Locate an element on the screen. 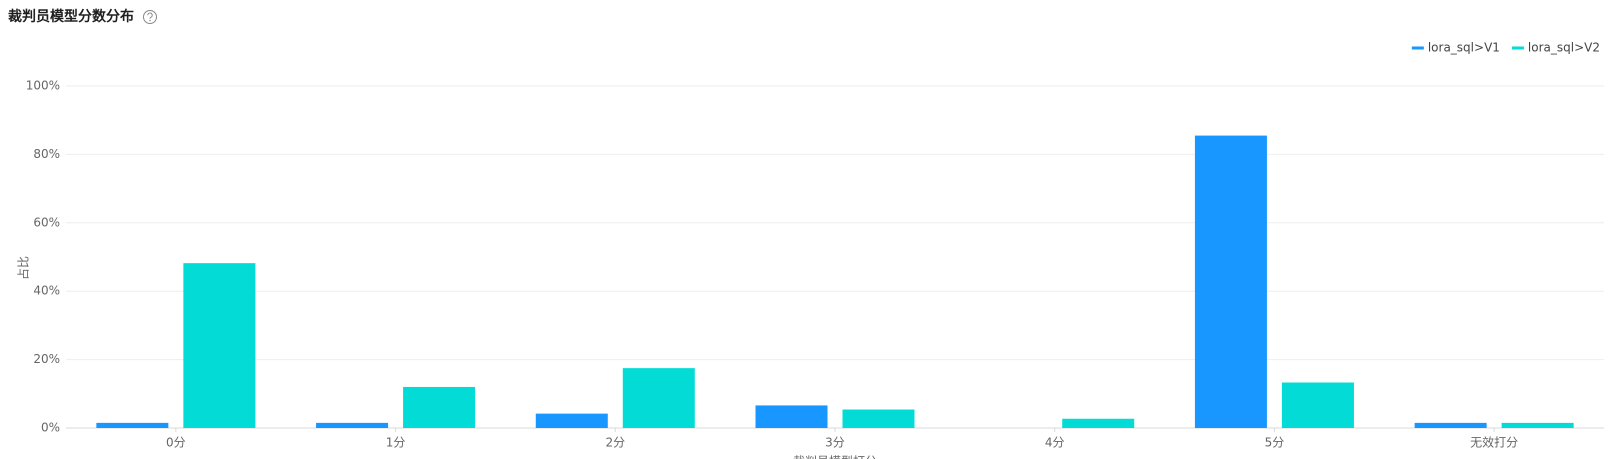 Image resolution: width=1614 pixels, height=459 pixels. x-tick-label: 3分 is located at coordinates (835, 443).